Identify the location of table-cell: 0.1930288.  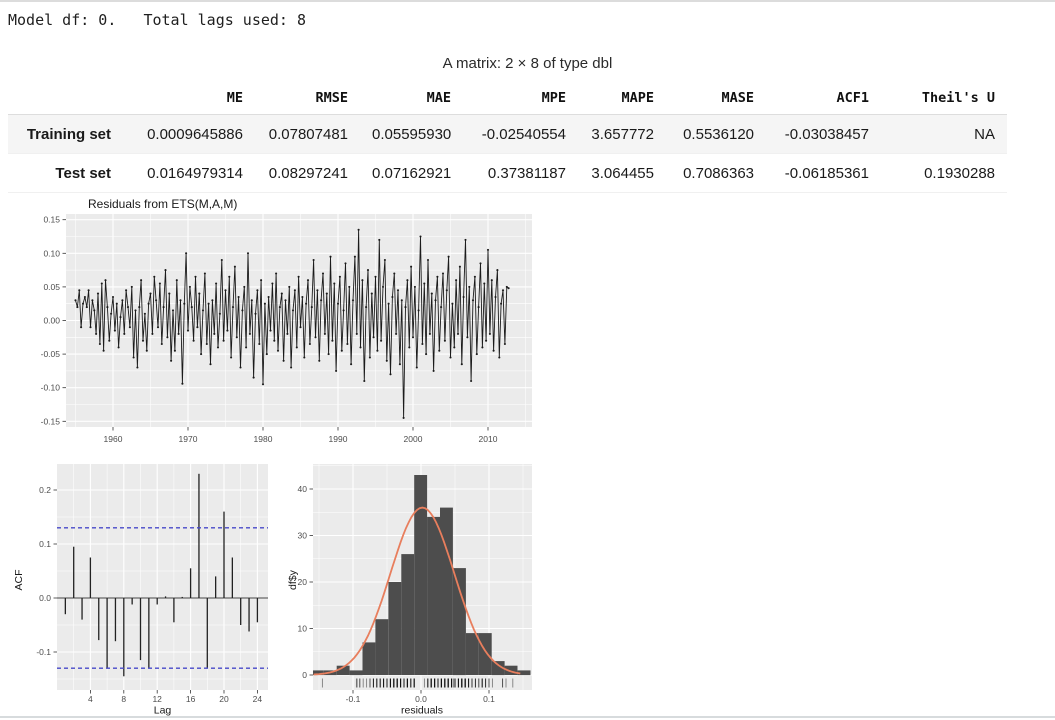
(959, 173).